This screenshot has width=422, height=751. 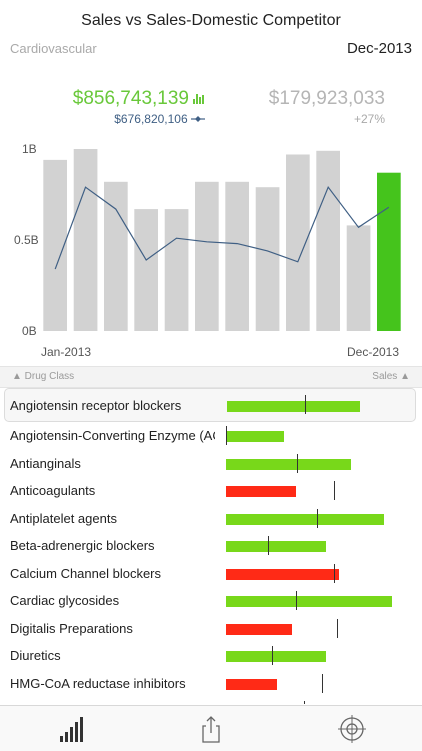 What do you see at coordinates (98, 683) in the screenshot?
I see `list-item-label: HMG-CoA reductase inhibitors` at bounding box center [98, 683].